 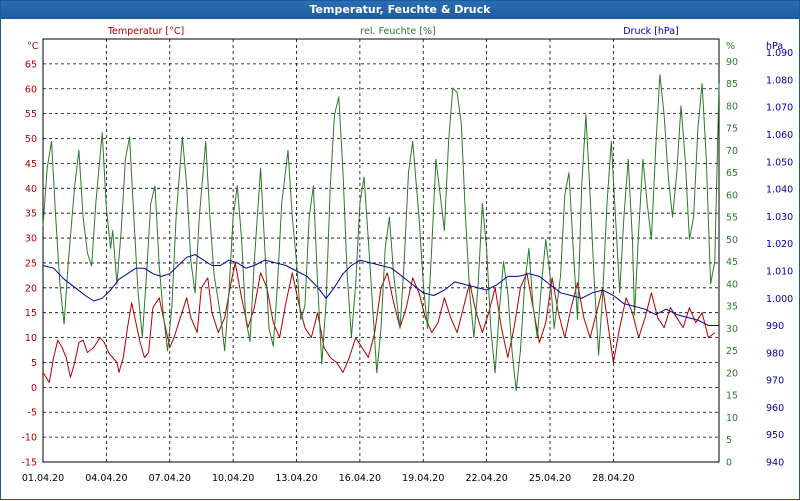 I want to click on humidity-tick-label: 55, so click(x=732, y=218).